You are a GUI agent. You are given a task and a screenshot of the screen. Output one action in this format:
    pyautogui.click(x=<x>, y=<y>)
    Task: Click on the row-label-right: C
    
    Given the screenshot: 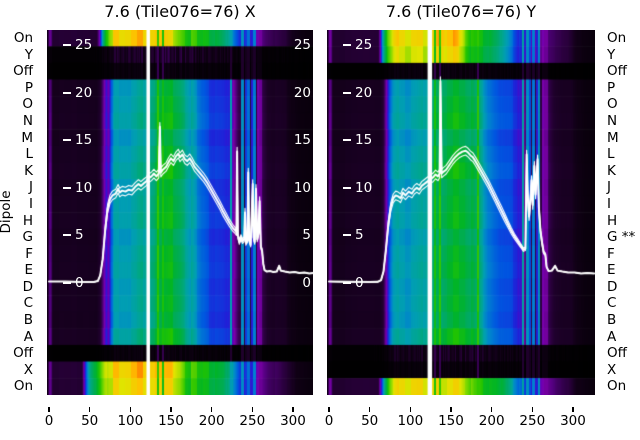 What is the action you would take?
    pyautogui.click(x=612, y=303)
    